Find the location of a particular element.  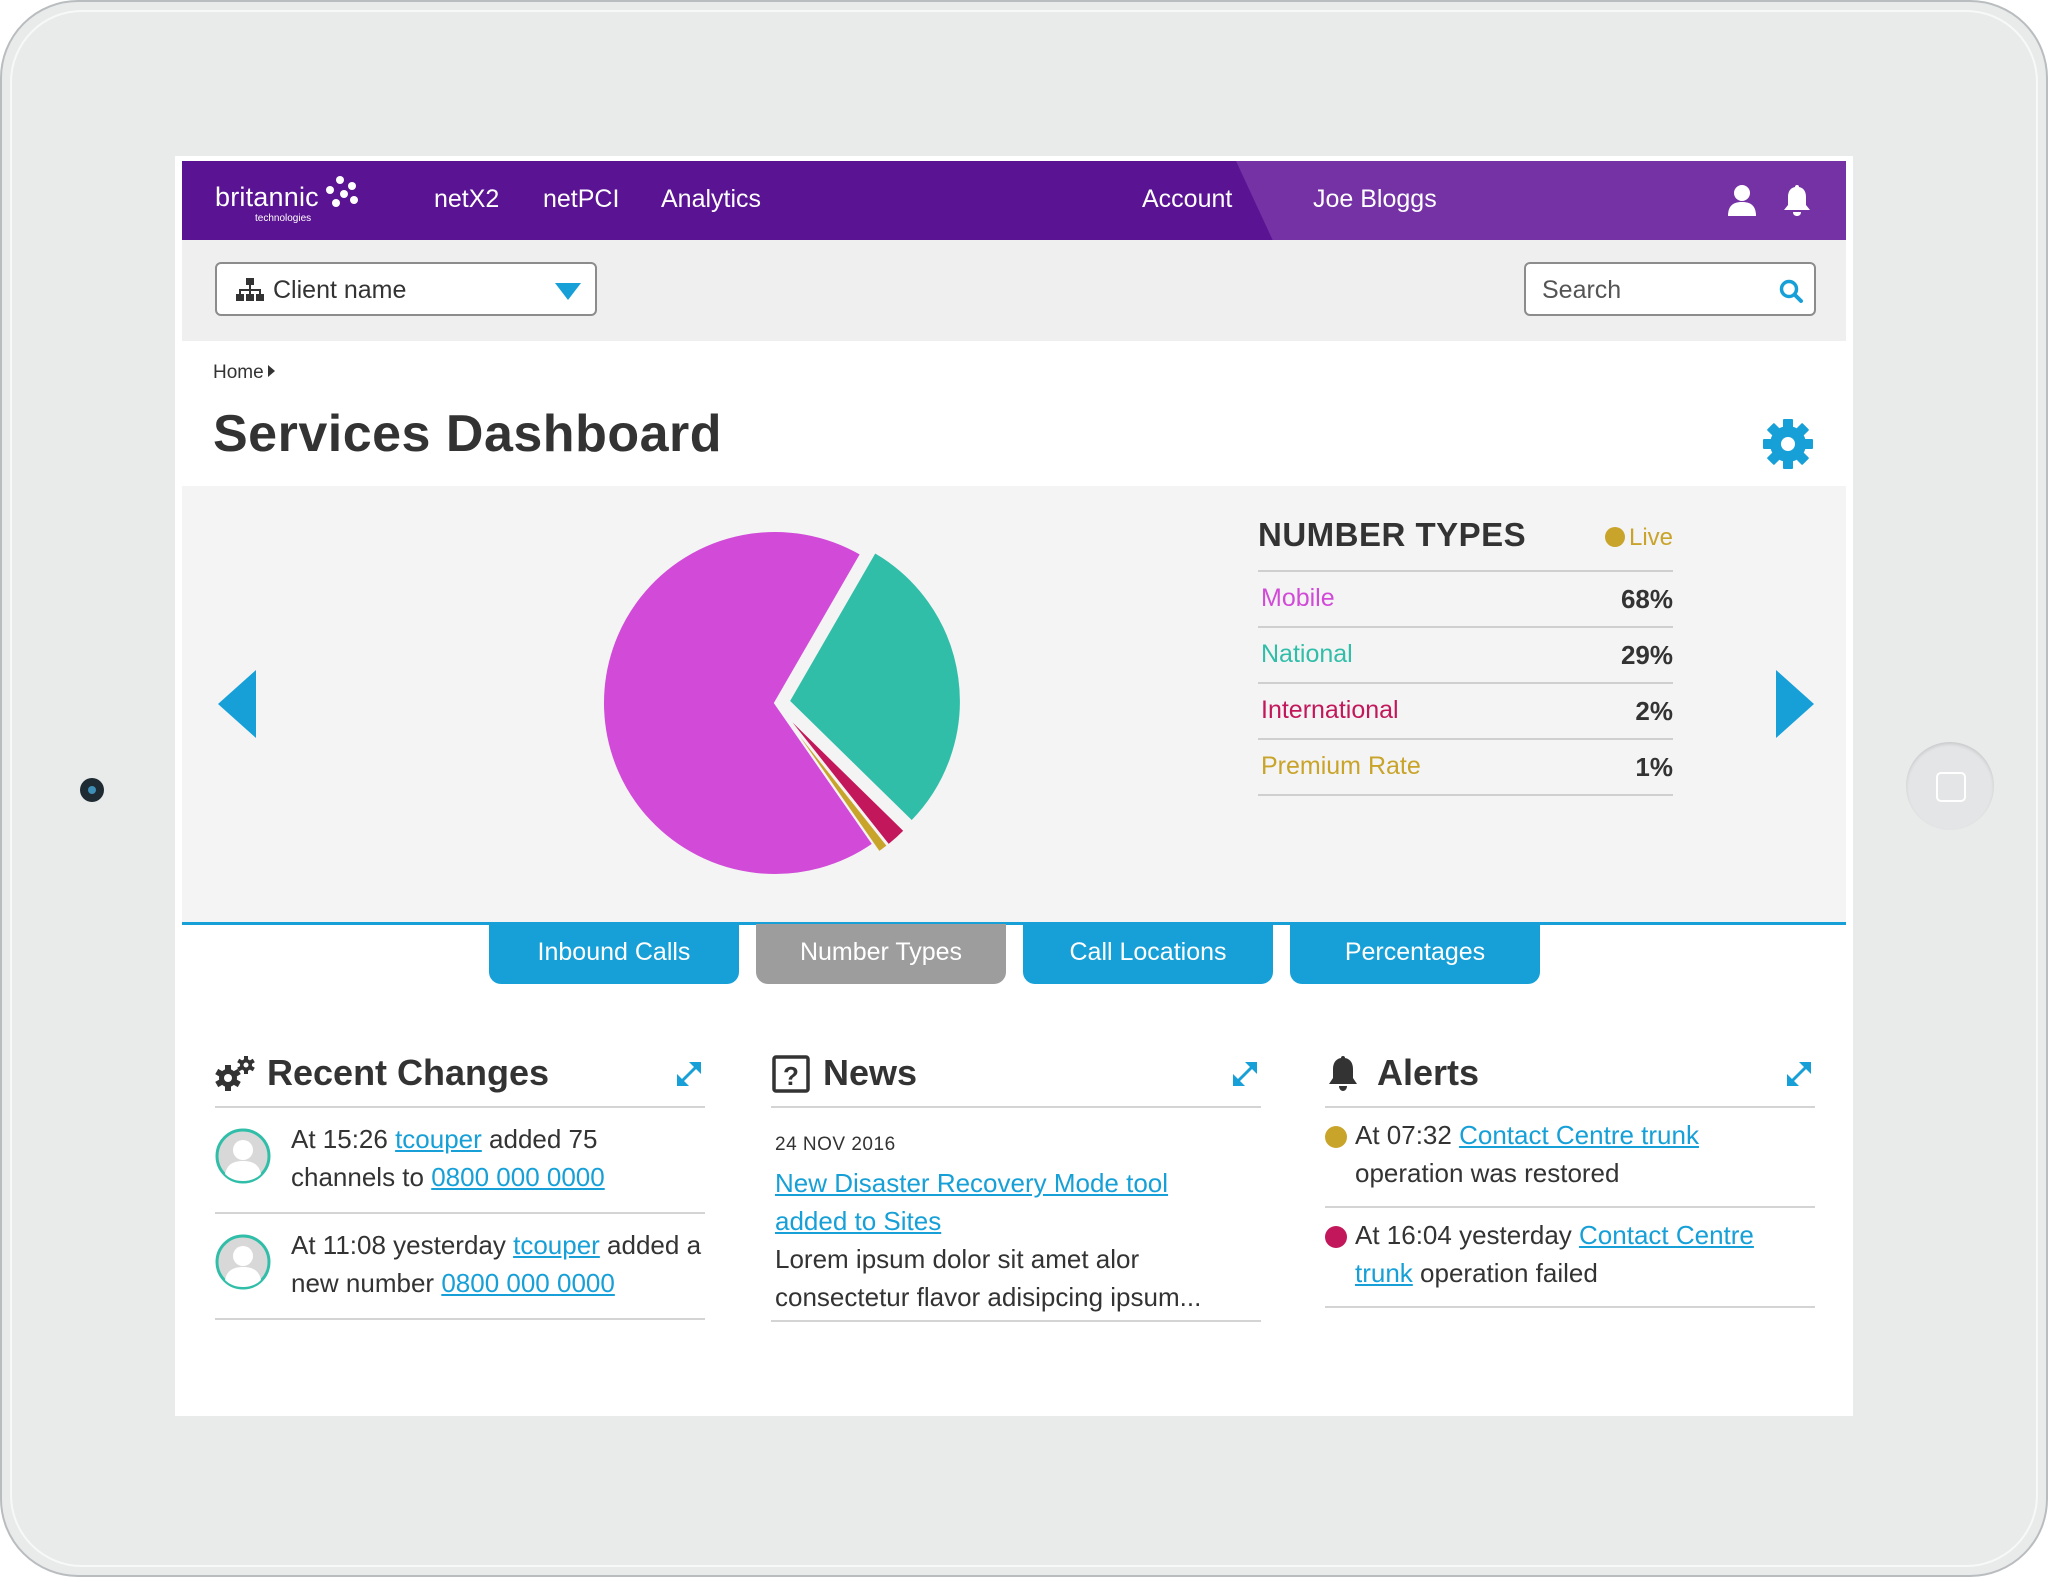

legend-label-premium-rate: Premium Rate is located at coordinates (1341, 766).